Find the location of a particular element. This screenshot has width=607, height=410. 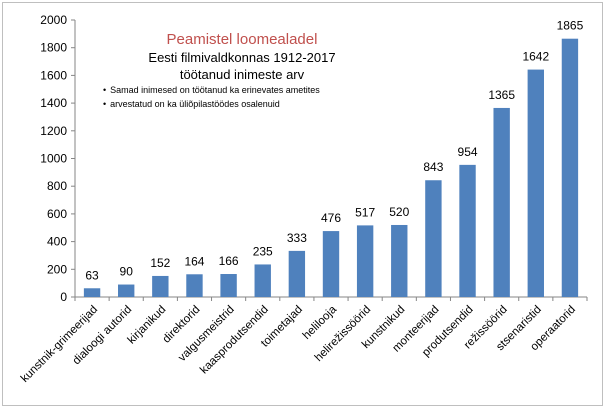

data-label: 164 is located at coordinates (194, 261).